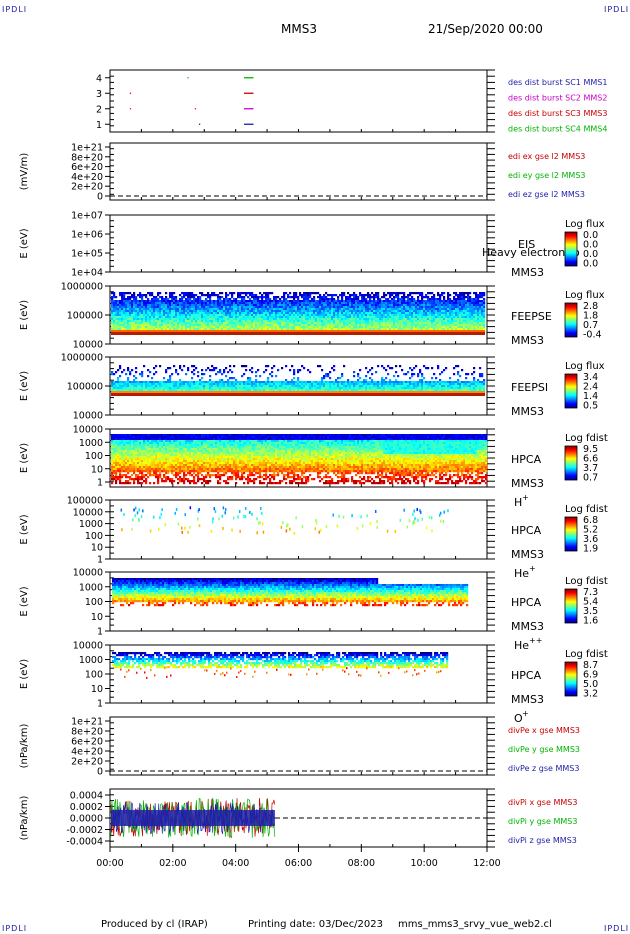 This screenshot has height=934, width=630. I want to click on side-label: MMS3, so click(527, 272).